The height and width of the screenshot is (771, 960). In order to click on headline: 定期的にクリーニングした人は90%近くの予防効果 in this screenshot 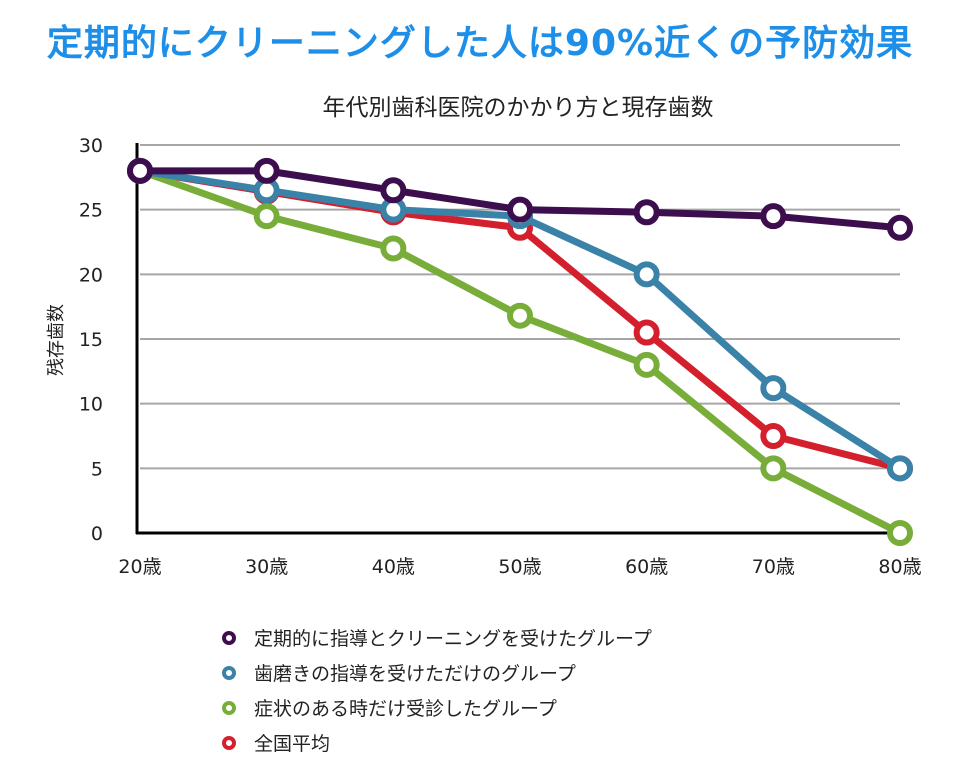, I will do `click(480, 43)`.